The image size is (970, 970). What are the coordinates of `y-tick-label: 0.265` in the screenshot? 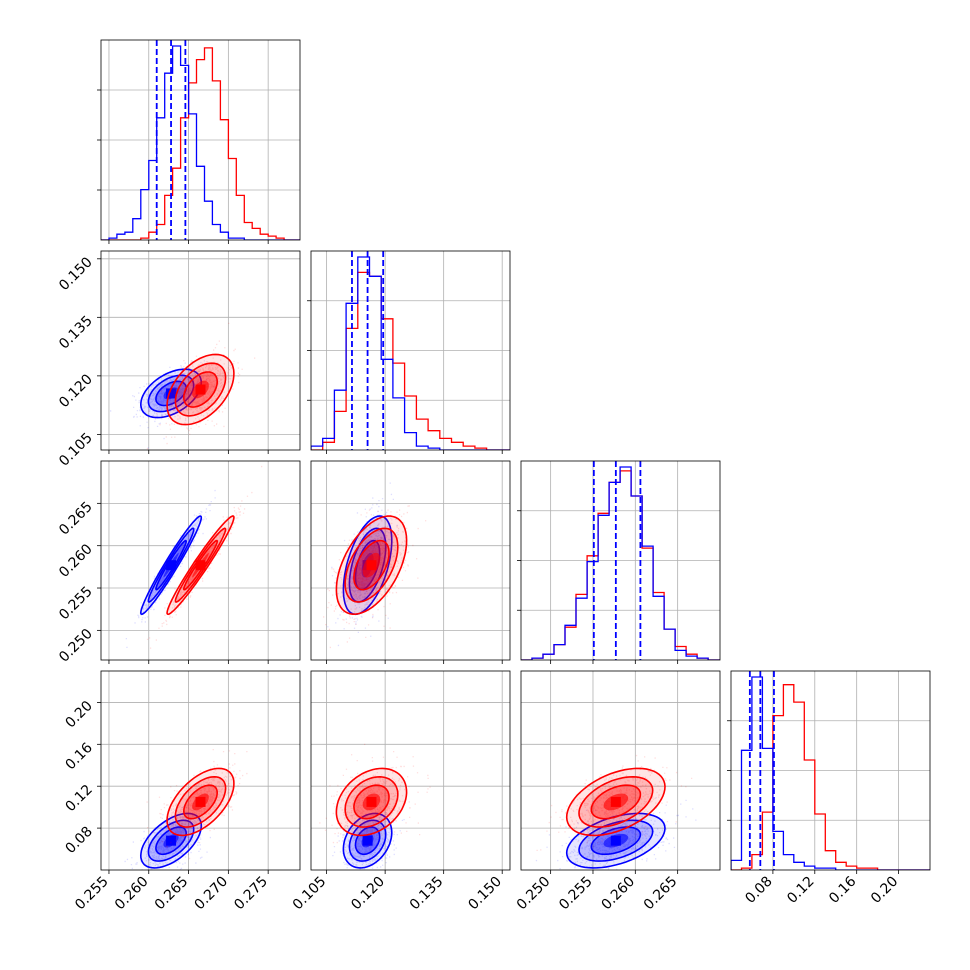 It's located at (76, 519).